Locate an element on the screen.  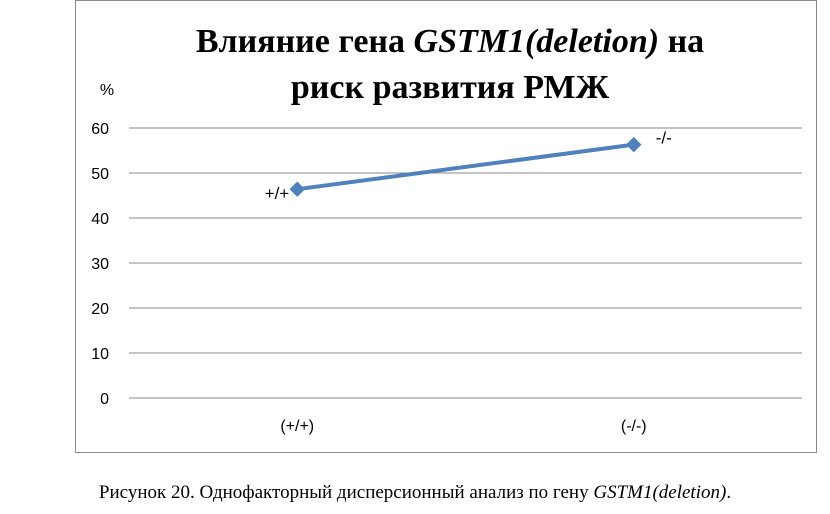
x-tick-label-2: (-/-) is located at coordinates (634, 426).